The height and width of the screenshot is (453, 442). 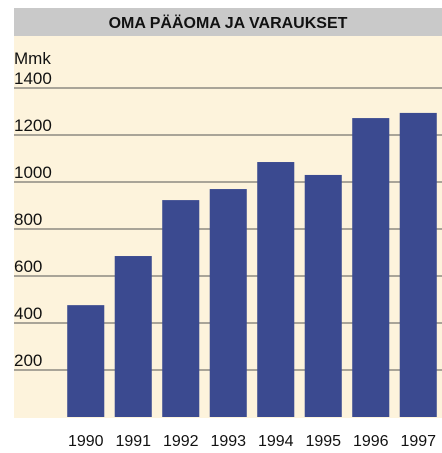 What do you see at coordinates (133, 441) in the screenshot?
I see `x-tick-label: 1991` at bounding box center [133, 441].